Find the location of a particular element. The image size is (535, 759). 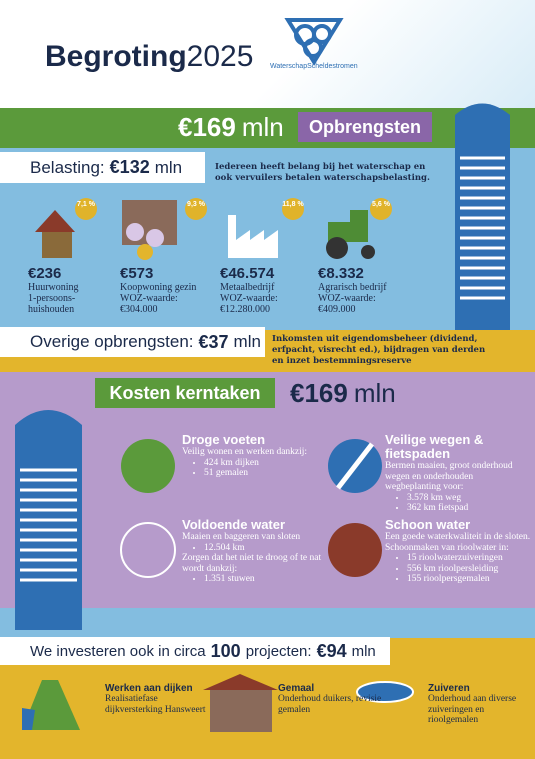

amount: €46.574 is located at coordinates (247, 273).